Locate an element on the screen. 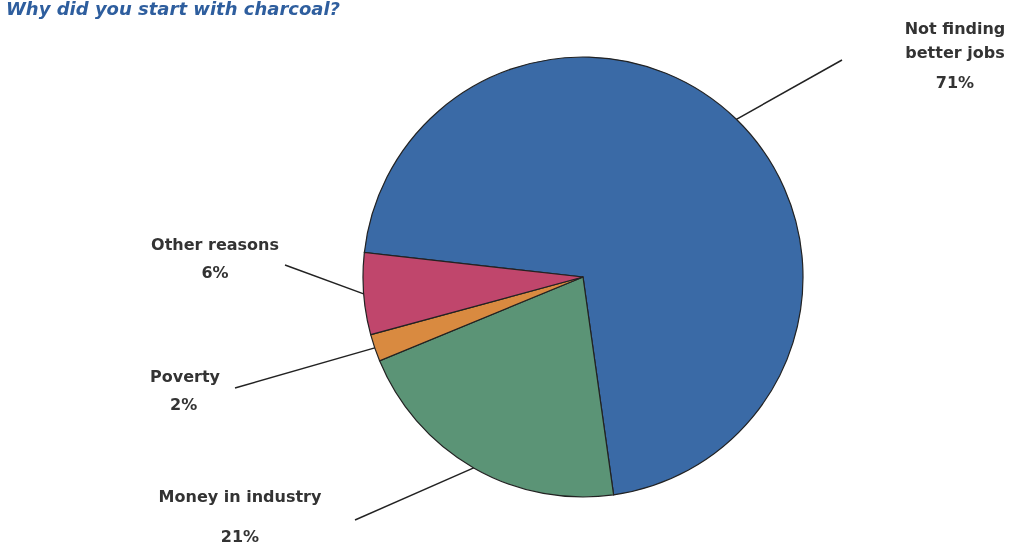  data-label: 2% is located at coordinates (184, 404).